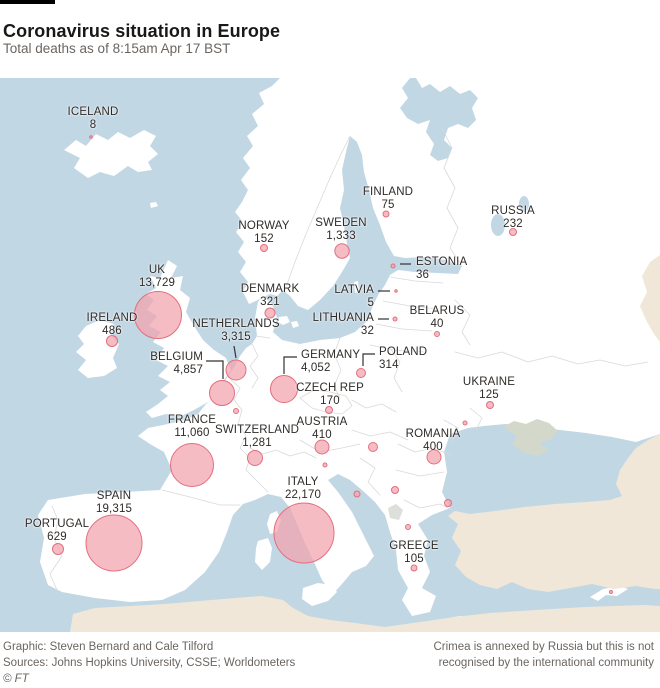 The width and height of the screenshot is (660, 688). What do you see at coordinates (357, 494) in the screenshot?
I see `dot-croatia` at bounding box center [357, 494].